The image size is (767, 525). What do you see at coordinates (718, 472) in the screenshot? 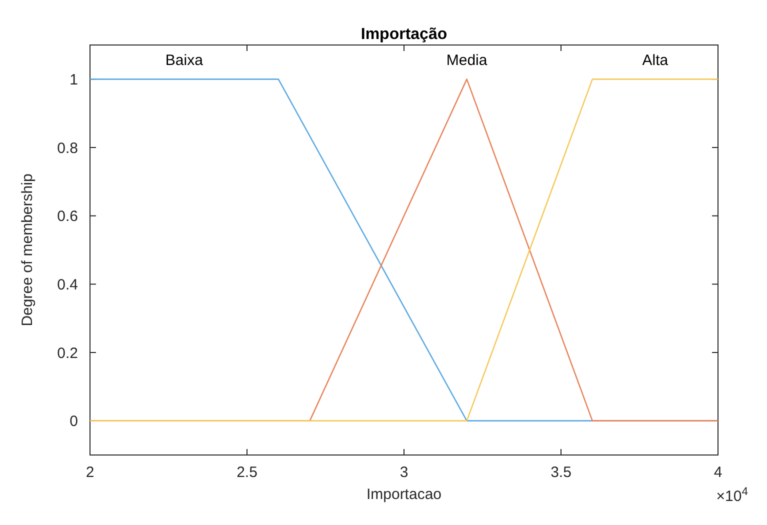
I see `x-tick-label: 4` at bounding box center [718, 472].